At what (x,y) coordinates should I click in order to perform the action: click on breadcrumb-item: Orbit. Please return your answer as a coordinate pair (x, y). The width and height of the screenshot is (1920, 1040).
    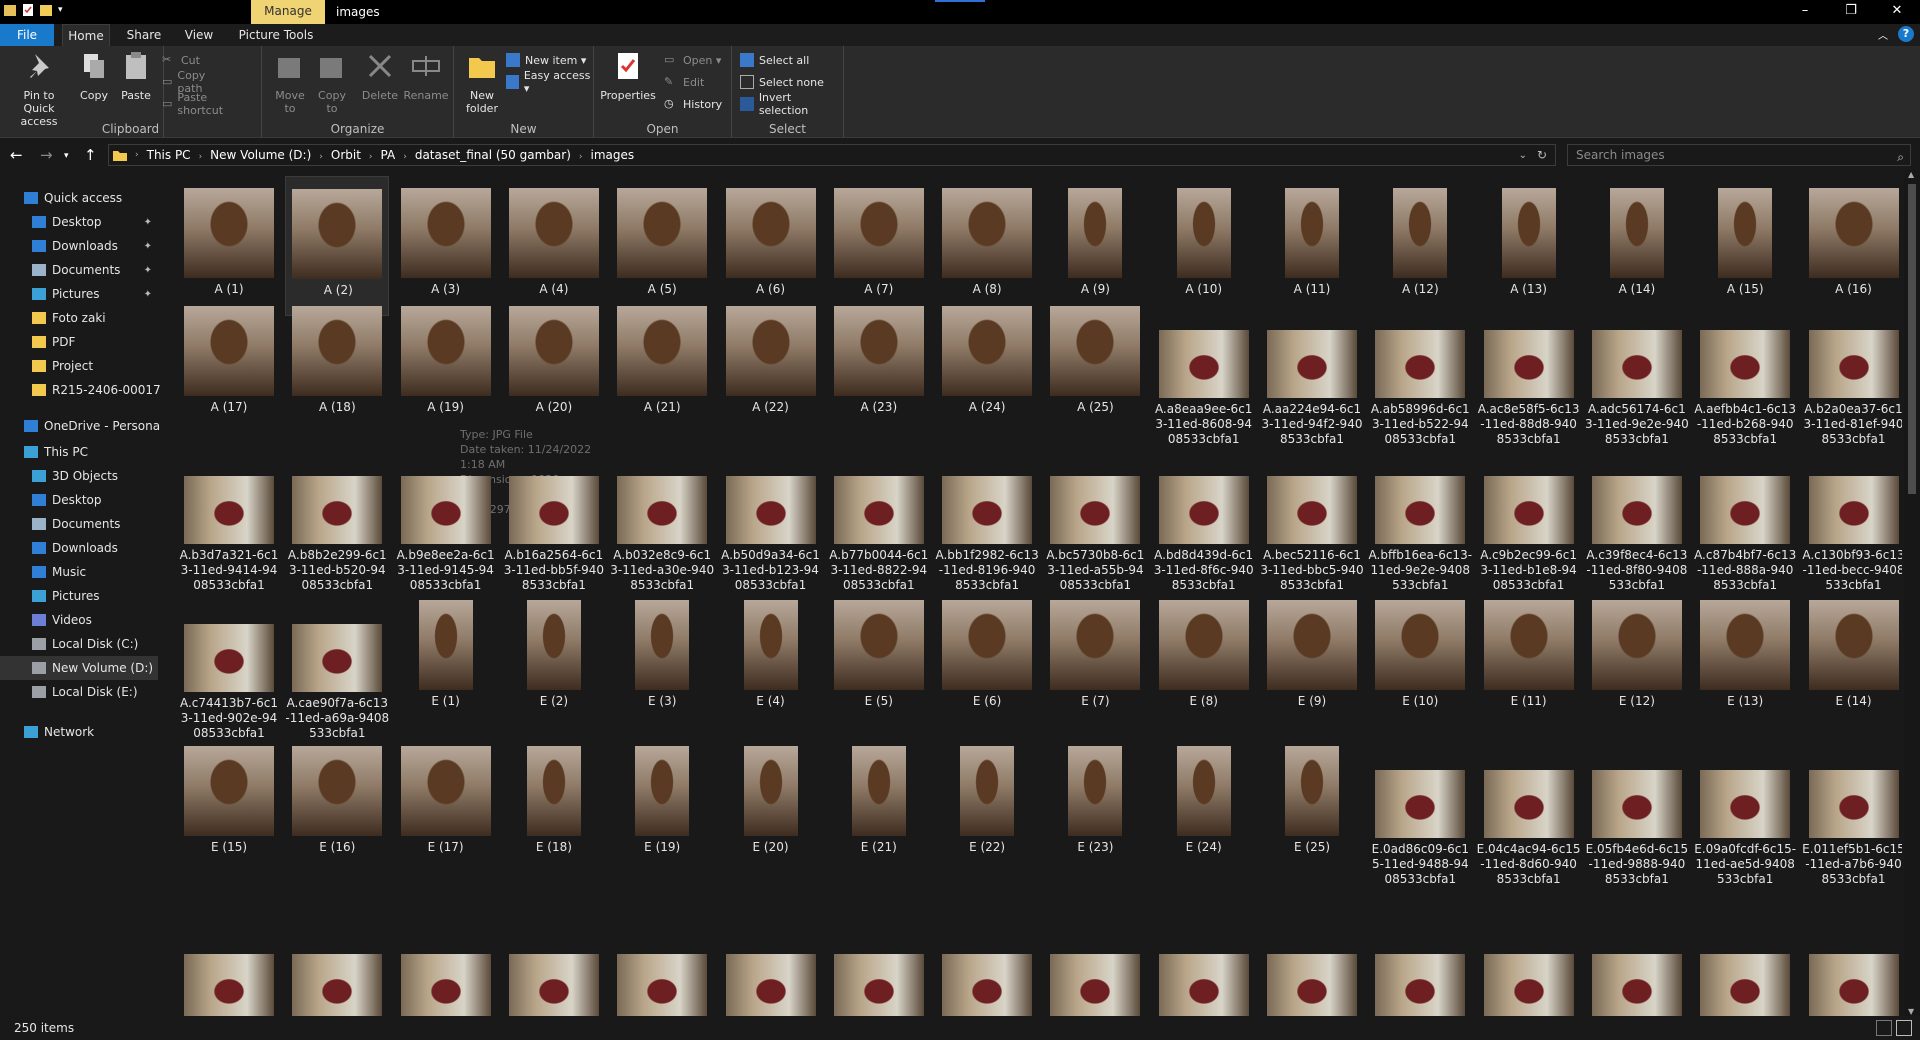
    Looking at the image, I should click on (345, 155).